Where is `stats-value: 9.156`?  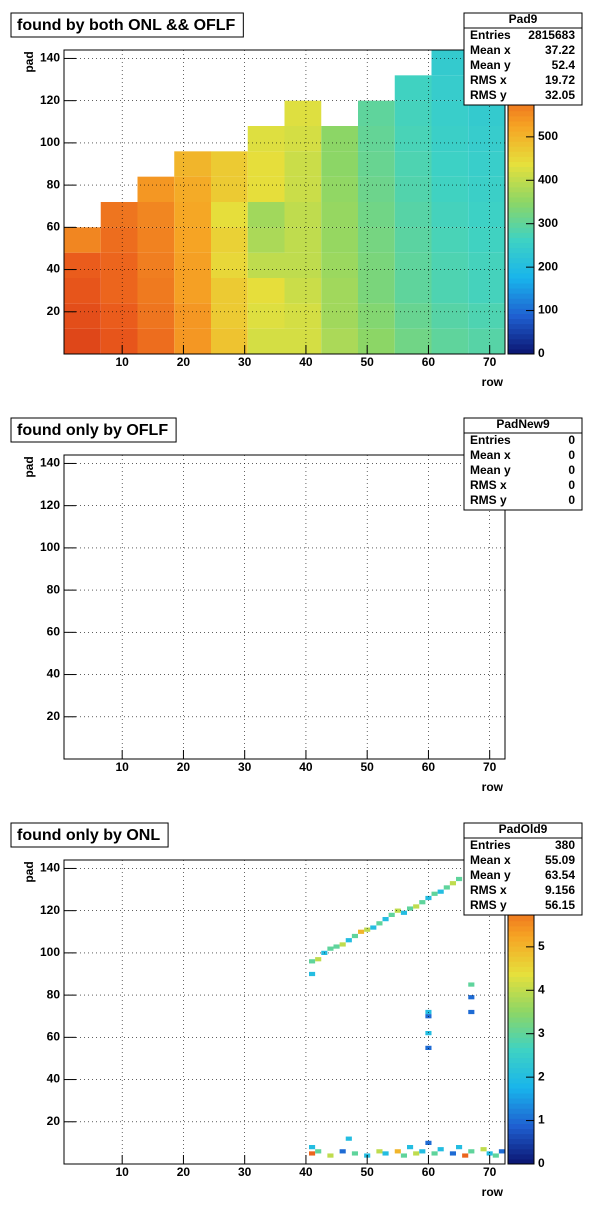
stats-value: 9.156 is located at coordinates (560, 890).